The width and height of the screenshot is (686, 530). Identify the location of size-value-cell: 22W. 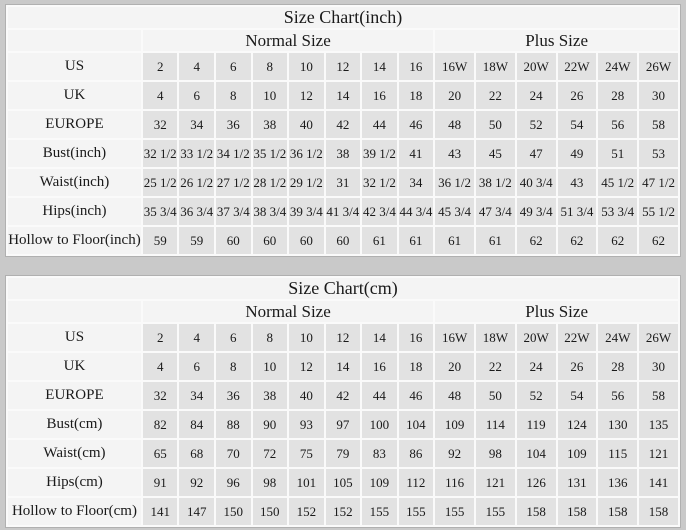
(577, 337).